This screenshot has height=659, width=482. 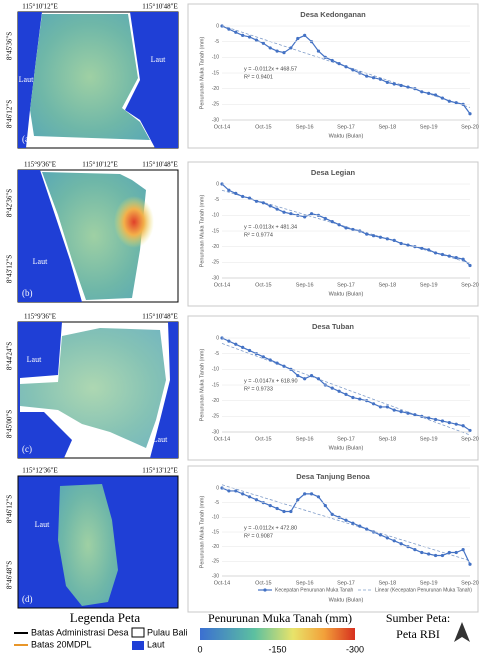 I want to click on x-tick-label: Sep-18, so click(x=387, y=583).